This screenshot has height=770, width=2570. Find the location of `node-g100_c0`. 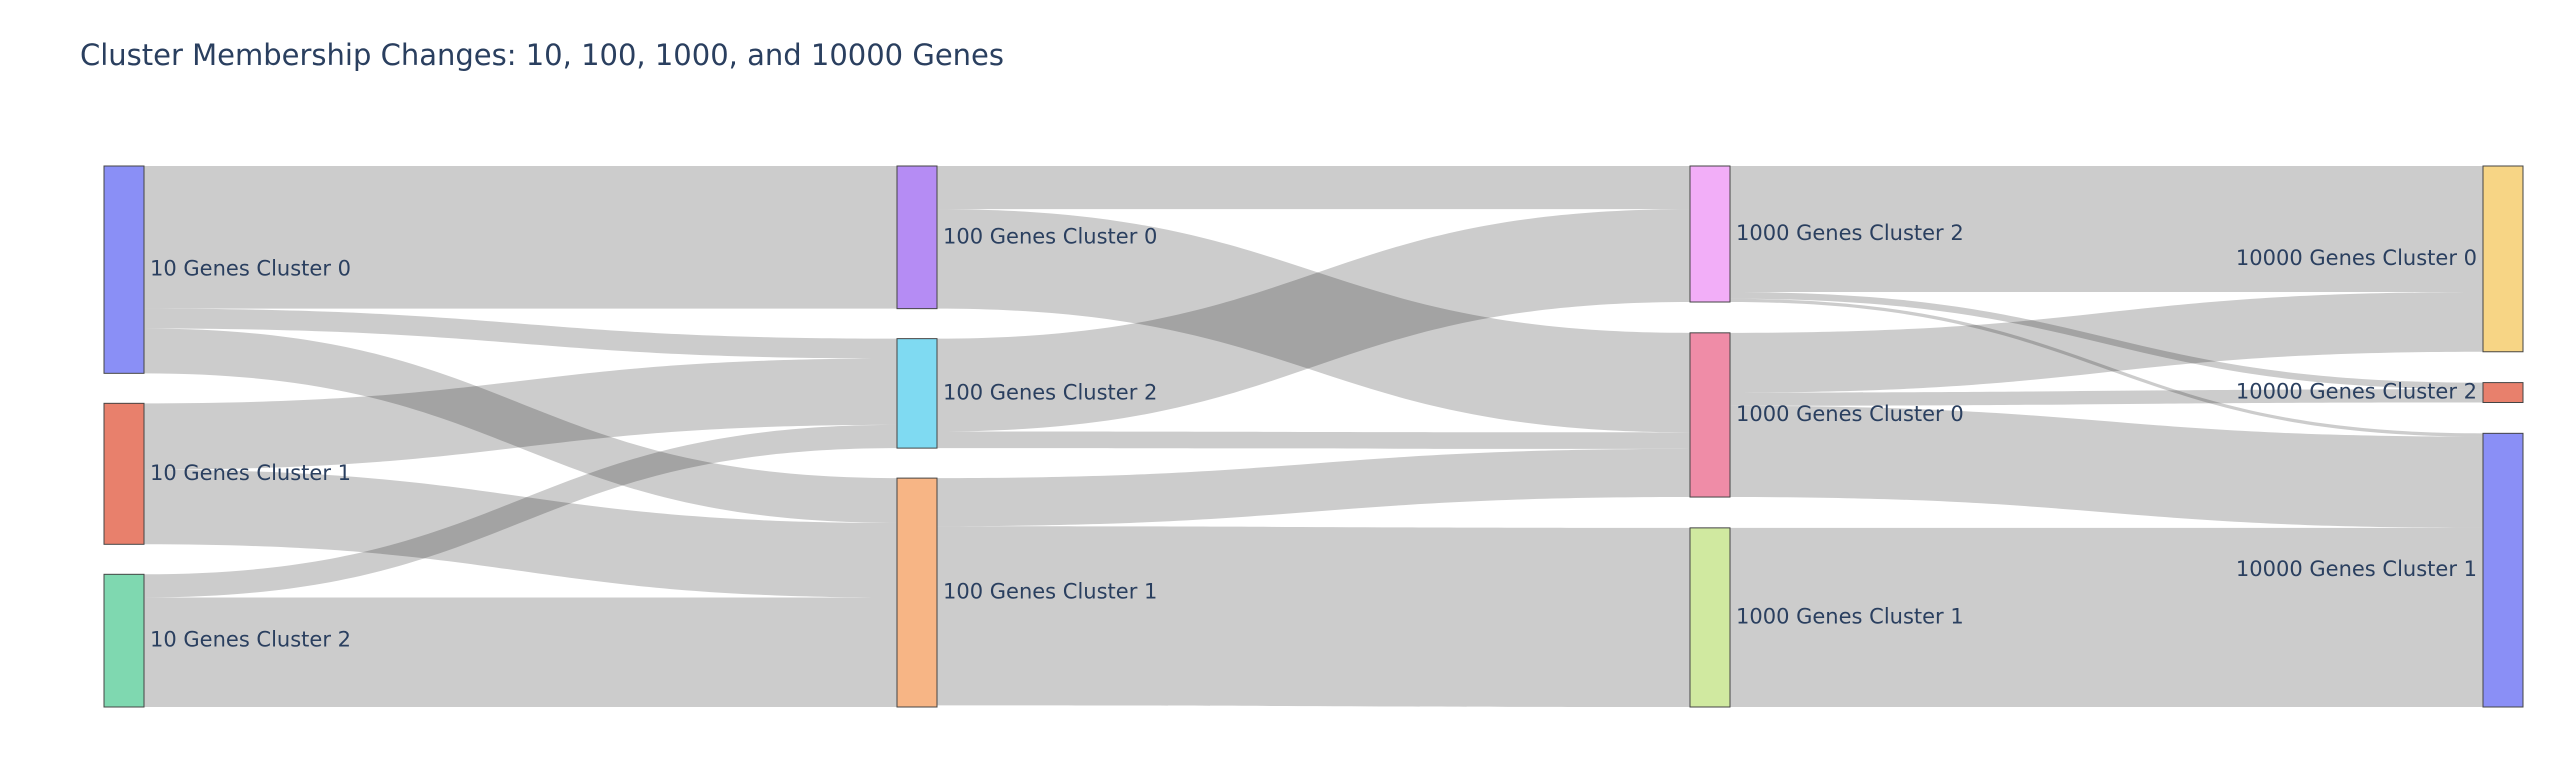

node-g100_c0 is located at coordinates (917, 237).